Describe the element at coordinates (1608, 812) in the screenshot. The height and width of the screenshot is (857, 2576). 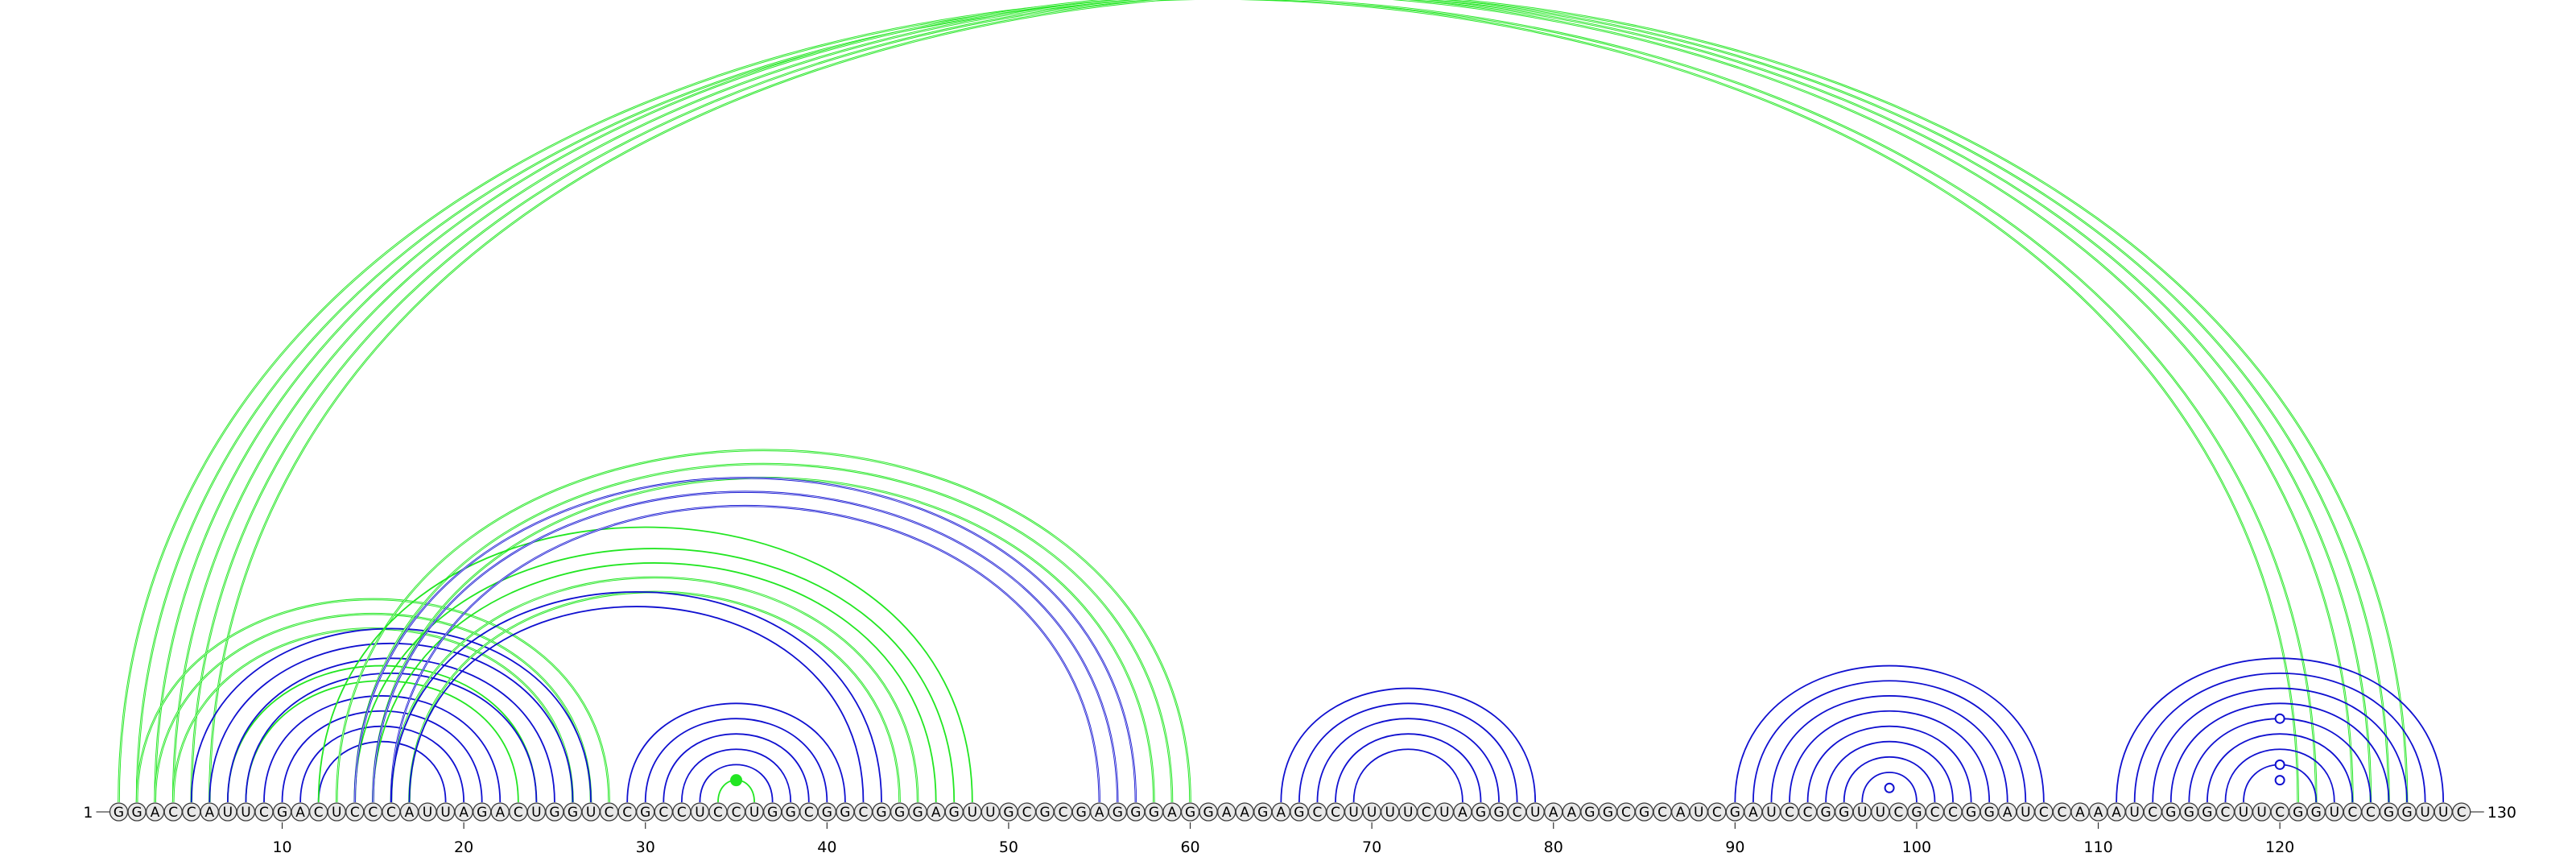
I see `nucleotide-83: G` at that location.